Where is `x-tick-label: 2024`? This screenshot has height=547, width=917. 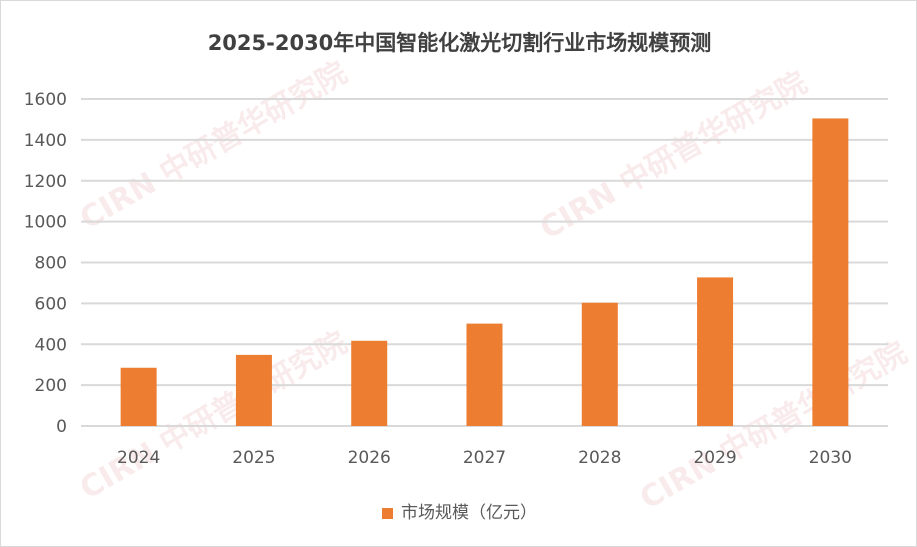
x-tick-label: 2024 is located at coordinates (138, 458).